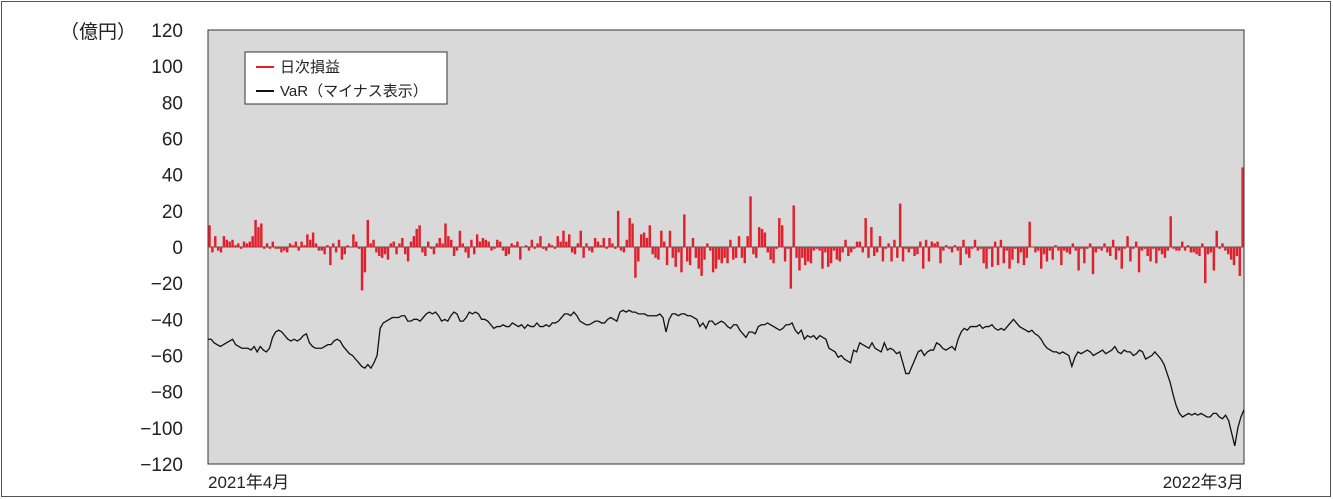  I want to click on y-tick-label: −60, so click(167, 357).